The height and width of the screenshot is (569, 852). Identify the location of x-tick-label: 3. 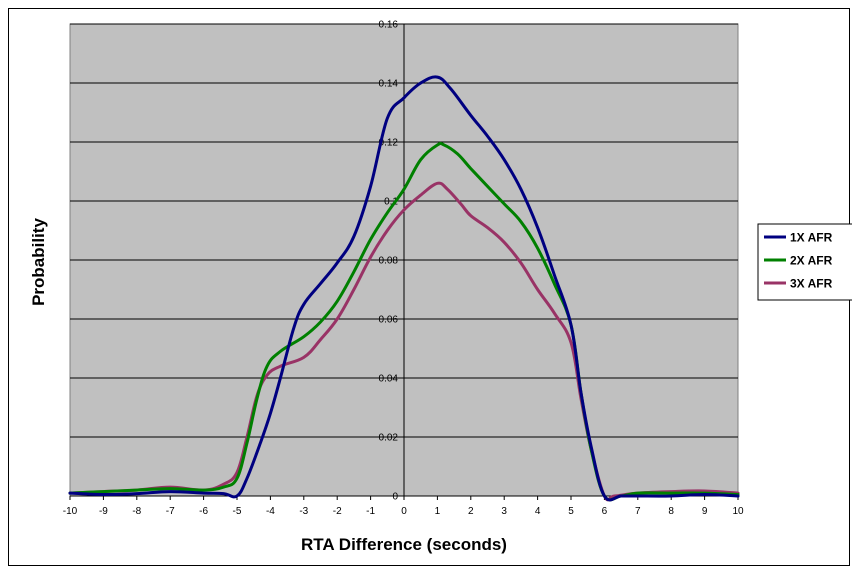
(504, 511).